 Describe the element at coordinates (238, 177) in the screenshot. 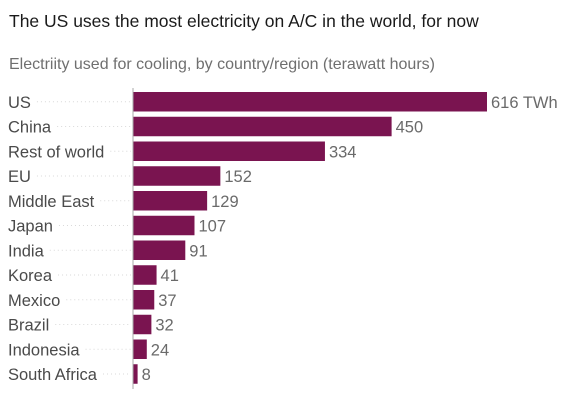

I see `value-label: 152` at that location.